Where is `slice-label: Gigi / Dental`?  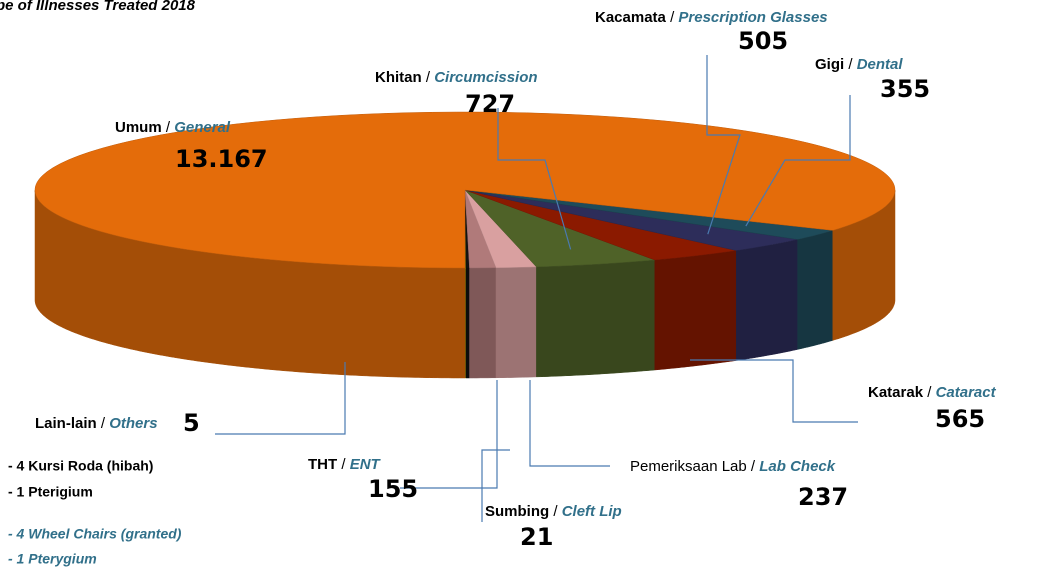
slice-label: Gigi / Dental is located at coordinates (859, 64).